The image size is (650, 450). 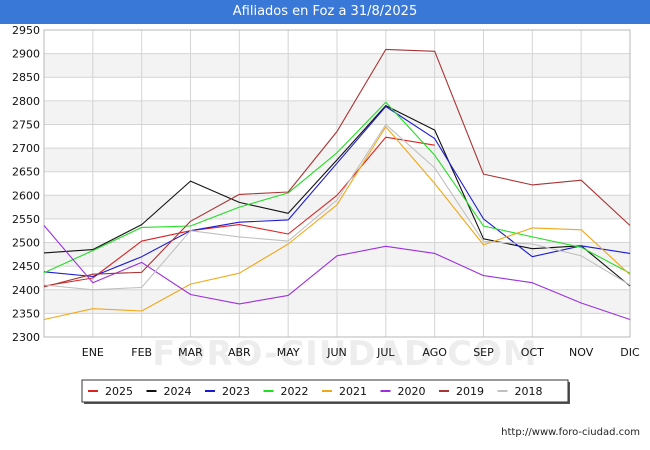 I want to click on y-tick-label: 2850, so click(x=26, y=77).